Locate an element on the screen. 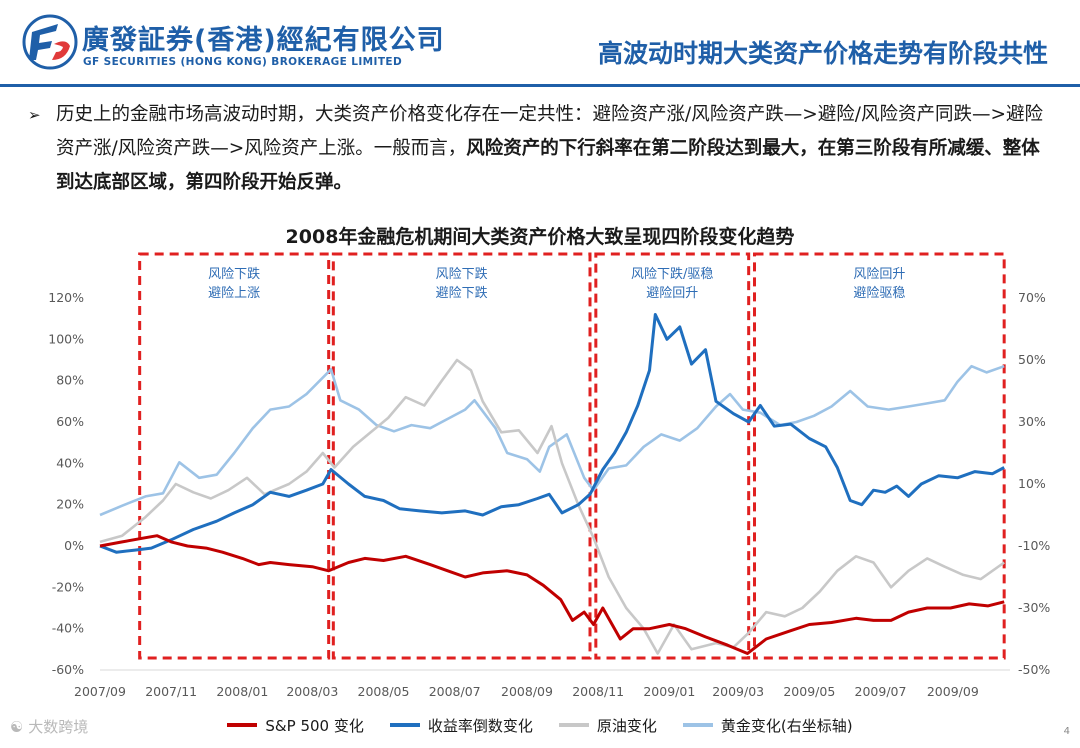 Image resolution: width=1080 pixels, height=748 pixels. x-tick-label: 2009/09 is located at coordinates (953, 691).